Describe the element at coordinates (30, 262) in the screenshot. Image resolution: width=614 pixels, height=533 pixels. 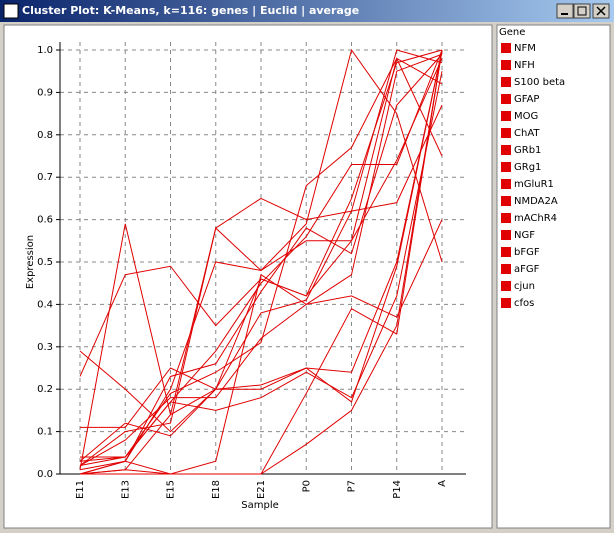
I see `y-axis-label: Expression` at that location.